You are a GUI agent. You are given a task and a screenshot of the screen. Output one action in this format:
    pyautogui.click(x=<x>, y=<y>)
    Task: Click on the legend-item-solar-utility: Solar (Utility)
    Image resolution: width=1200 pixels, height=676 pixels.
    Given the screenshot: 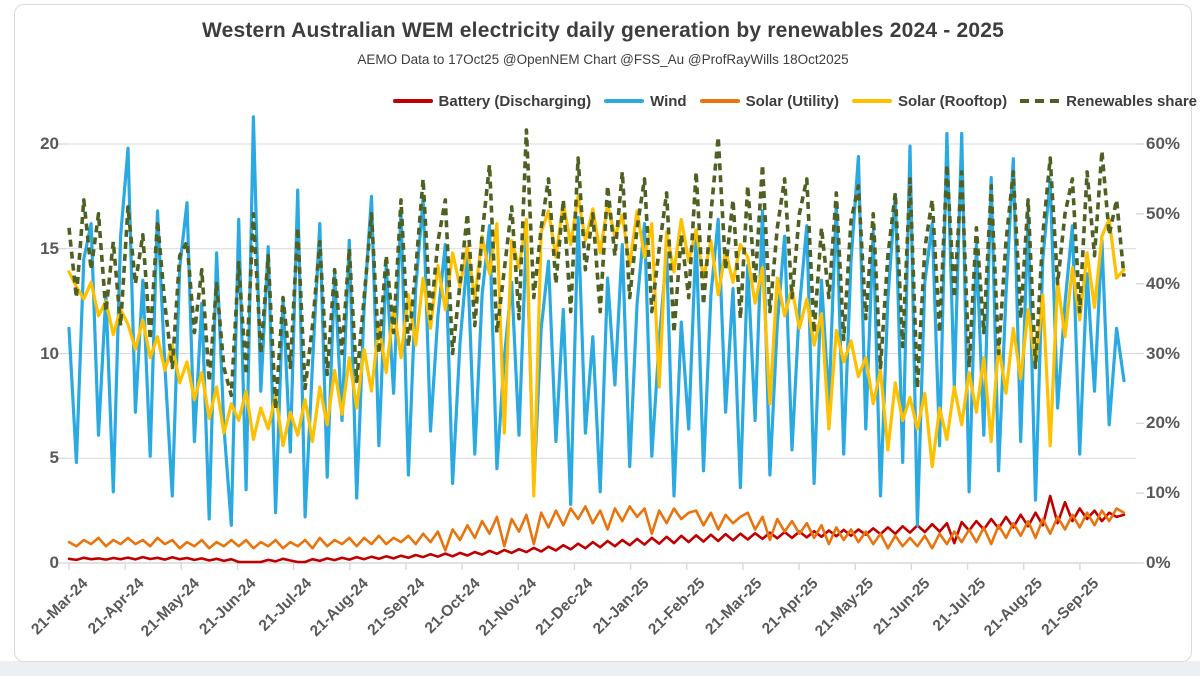 What is the action you would take?
    pyautogui.click(x=769, y=101)
    